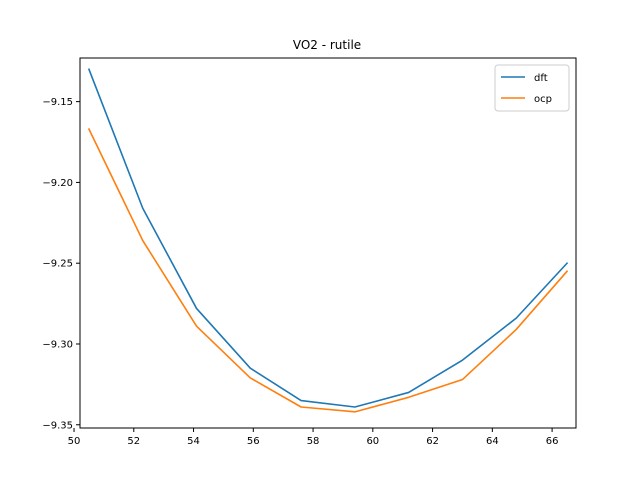  Describe the element at coordinates (74, 441) in the screenshot. I see `x-tick-label: 50` at that location.